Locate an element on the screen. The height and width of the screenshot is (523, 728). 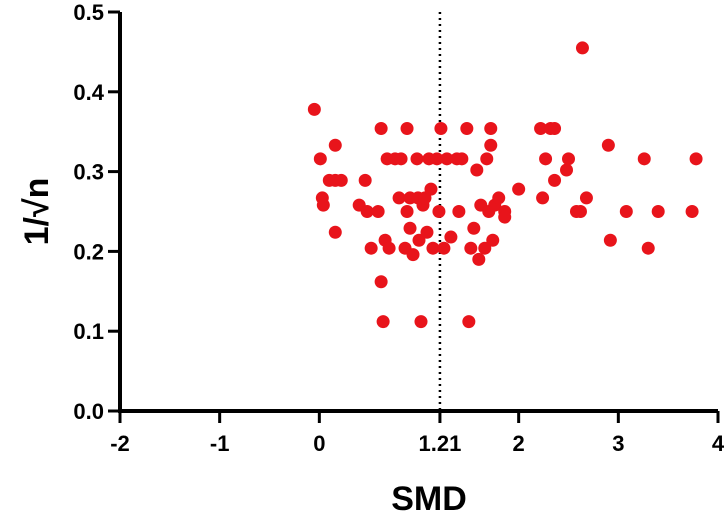
x-tick-label: 4 is located at coordinates (718, 443).